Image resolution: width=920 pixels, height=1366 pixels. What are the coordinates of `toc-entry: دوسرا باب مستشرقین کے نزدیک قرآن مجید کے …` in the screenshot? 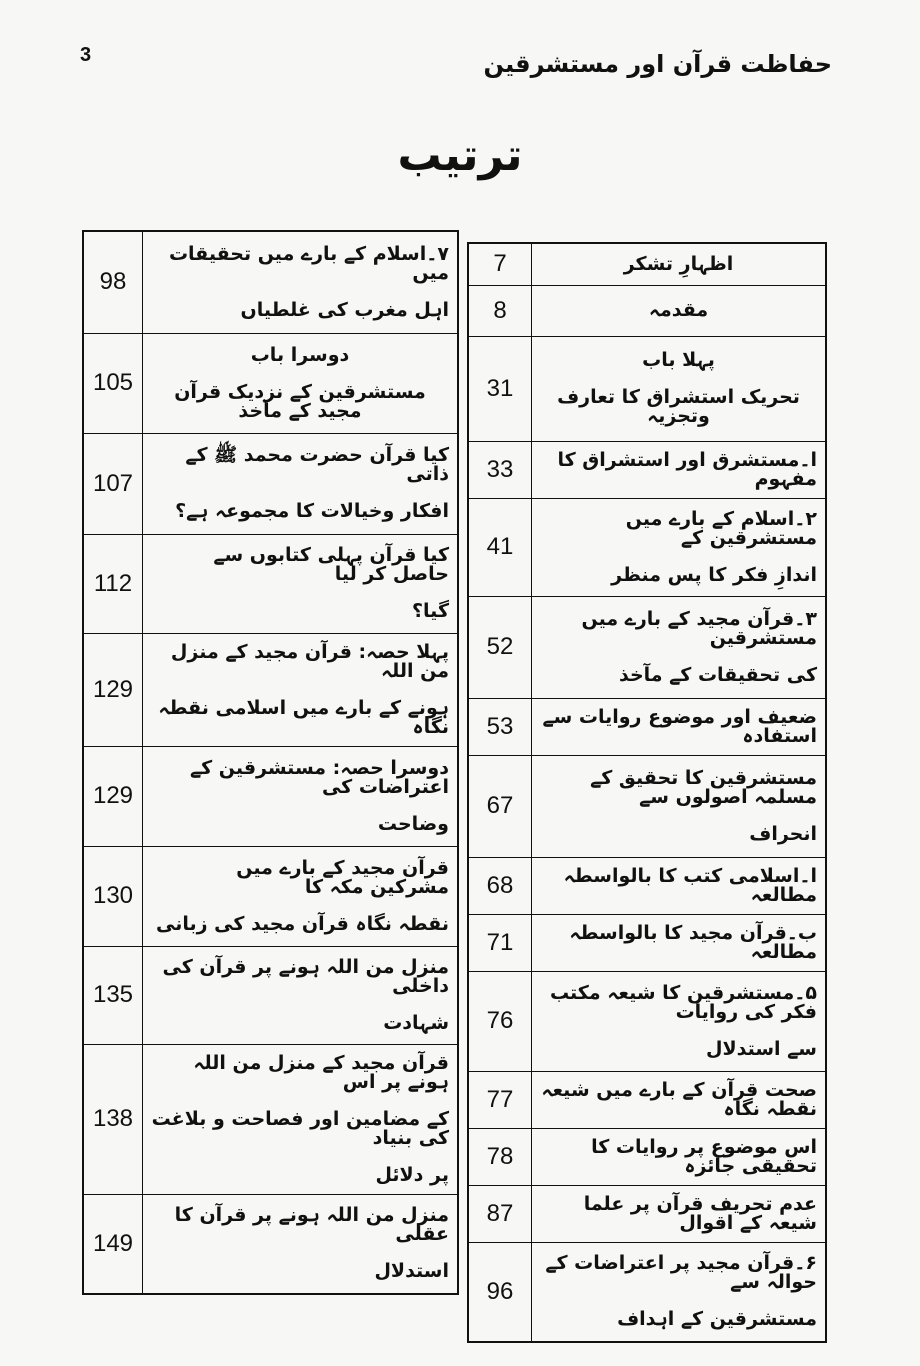 It's located at (300, 383).